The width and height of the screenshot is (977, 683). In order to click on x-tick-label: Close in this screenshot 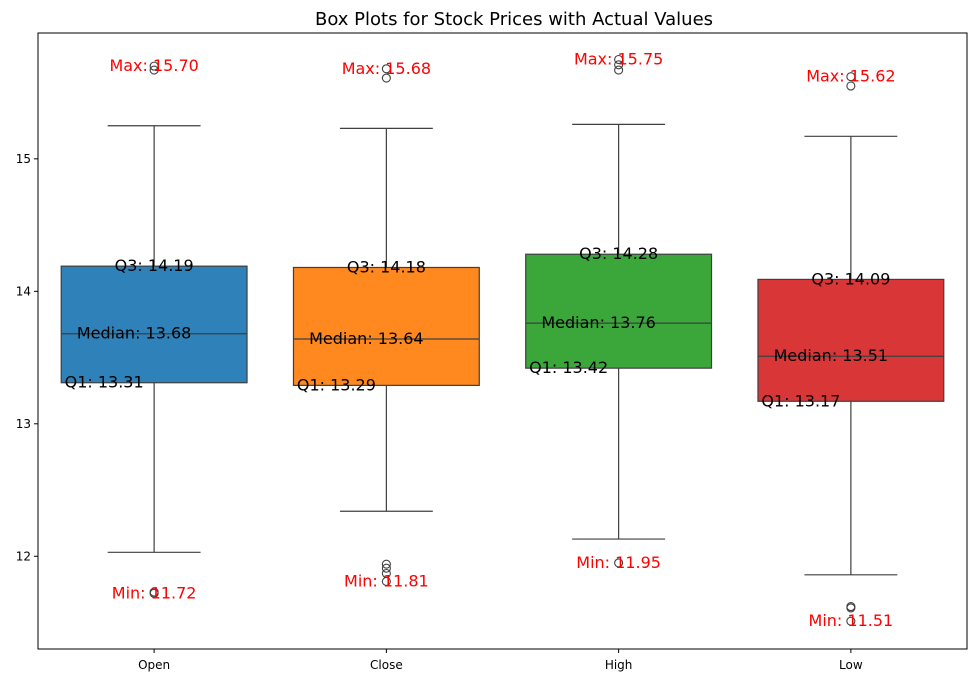, I will do `click(386, 665)`.